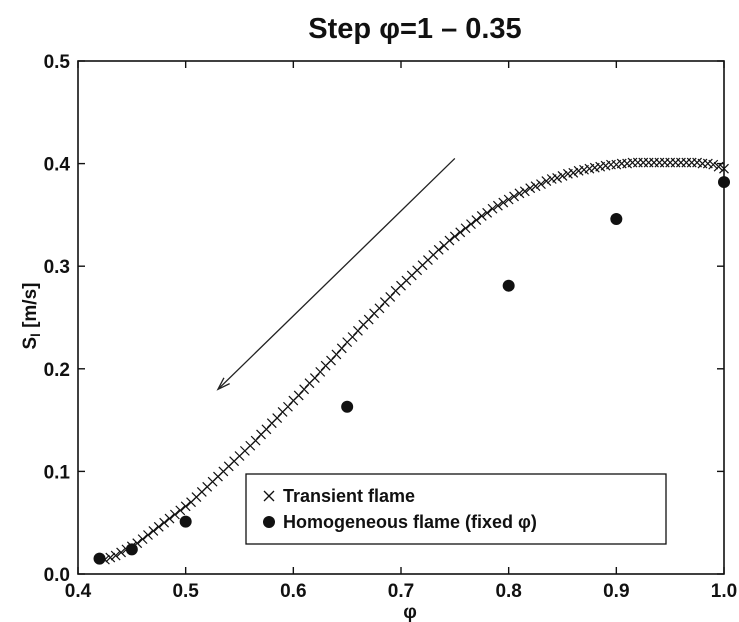 This screenshot has height=622, width=739. I want to click on legend-label-transient: Transient flame, so click(349, 496).